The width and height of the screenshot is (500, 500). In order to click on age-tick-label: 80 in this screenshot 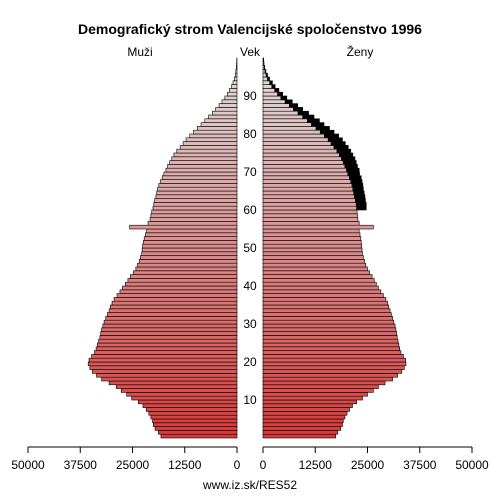, I will do `click(250, 134)`.